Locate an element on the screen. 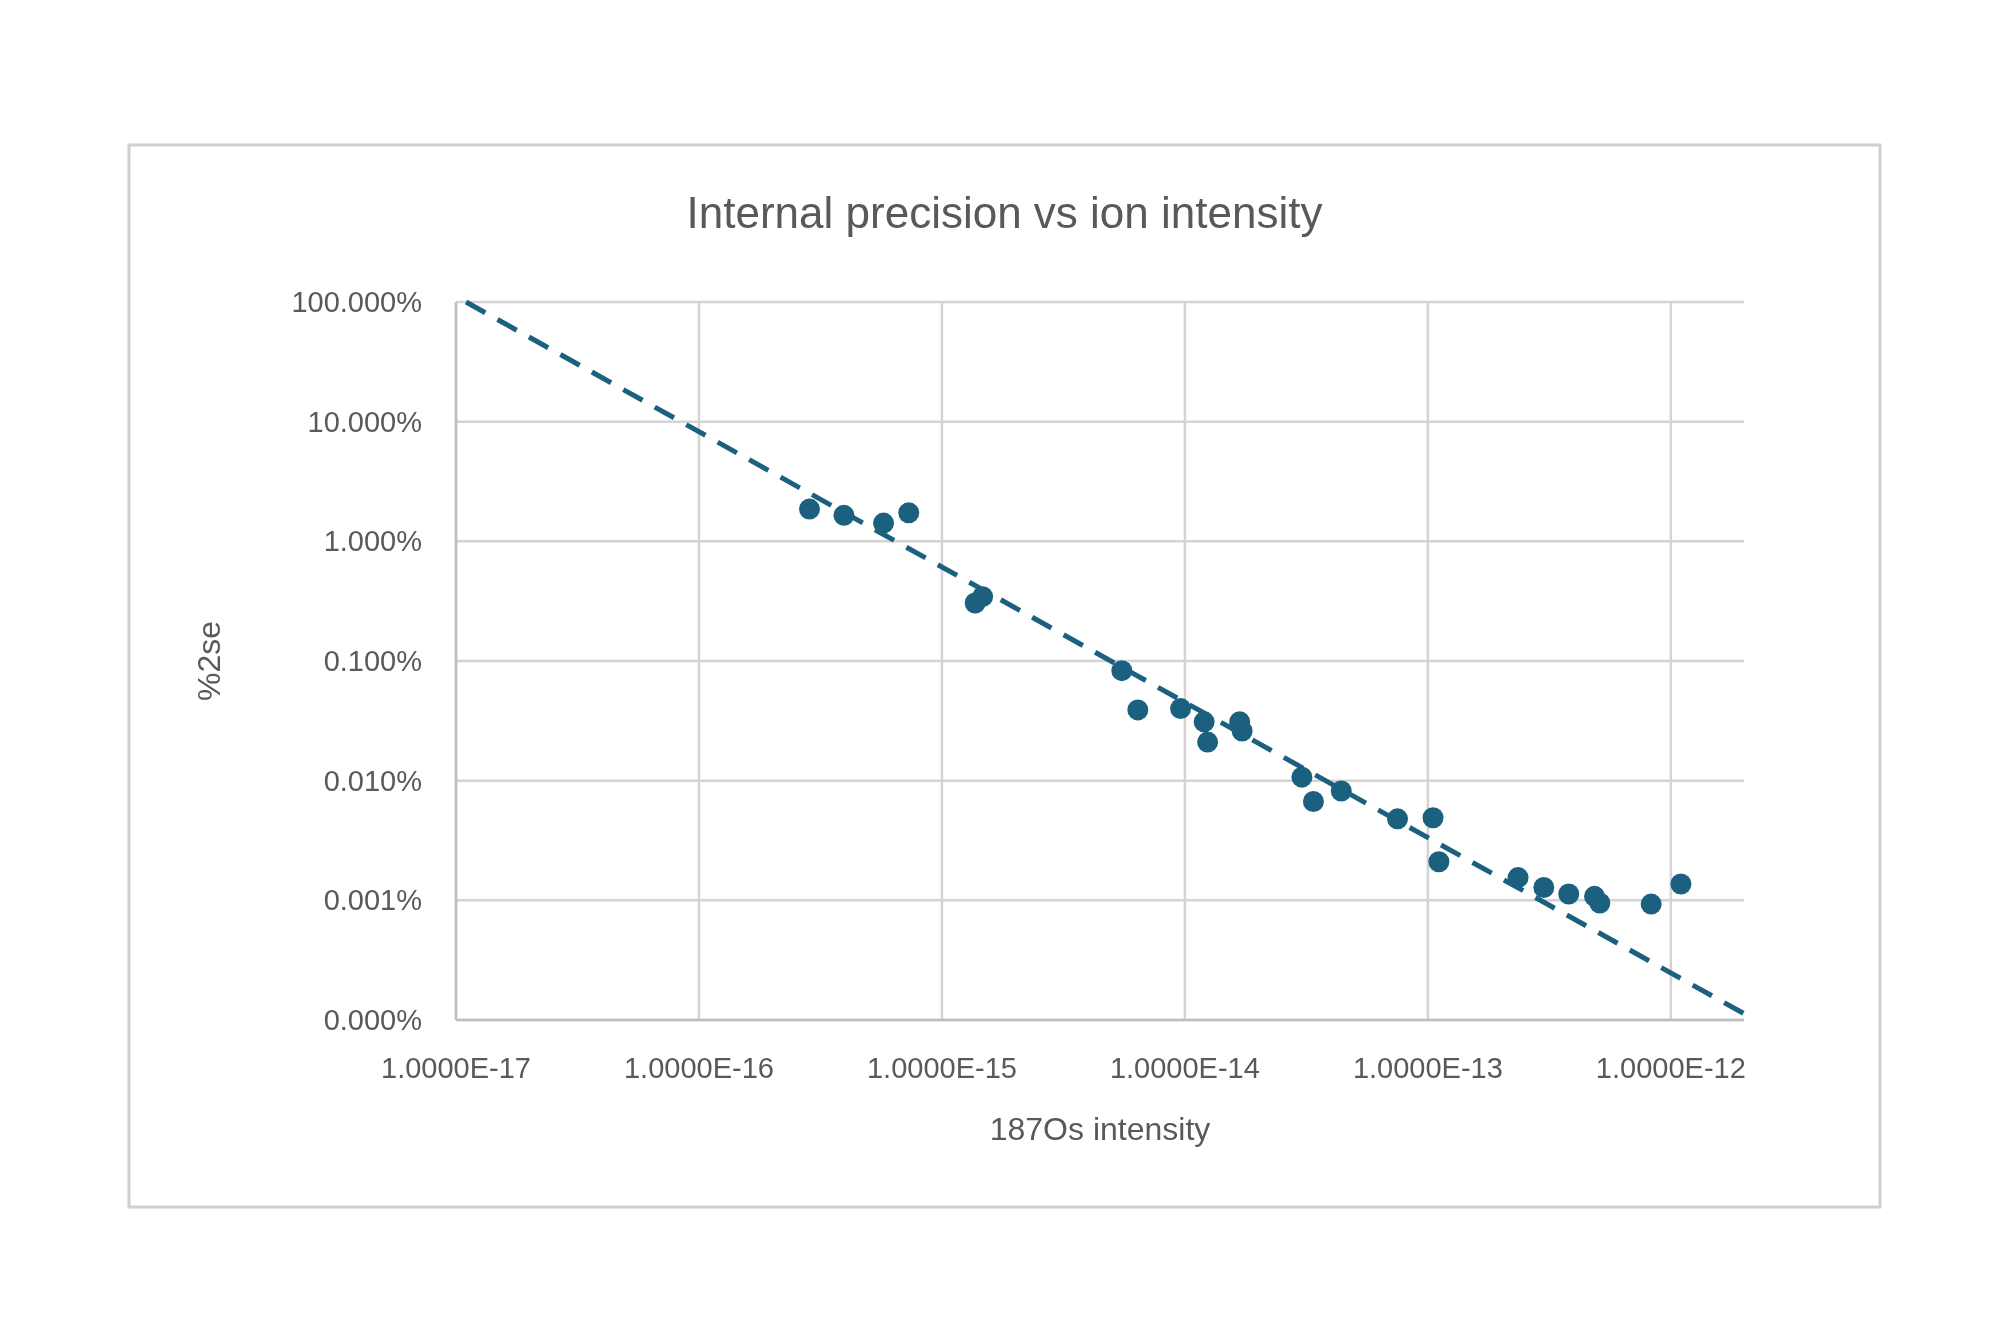  x-tick-label: 1.0000E-12 is located at coordinates (1670, 1068).